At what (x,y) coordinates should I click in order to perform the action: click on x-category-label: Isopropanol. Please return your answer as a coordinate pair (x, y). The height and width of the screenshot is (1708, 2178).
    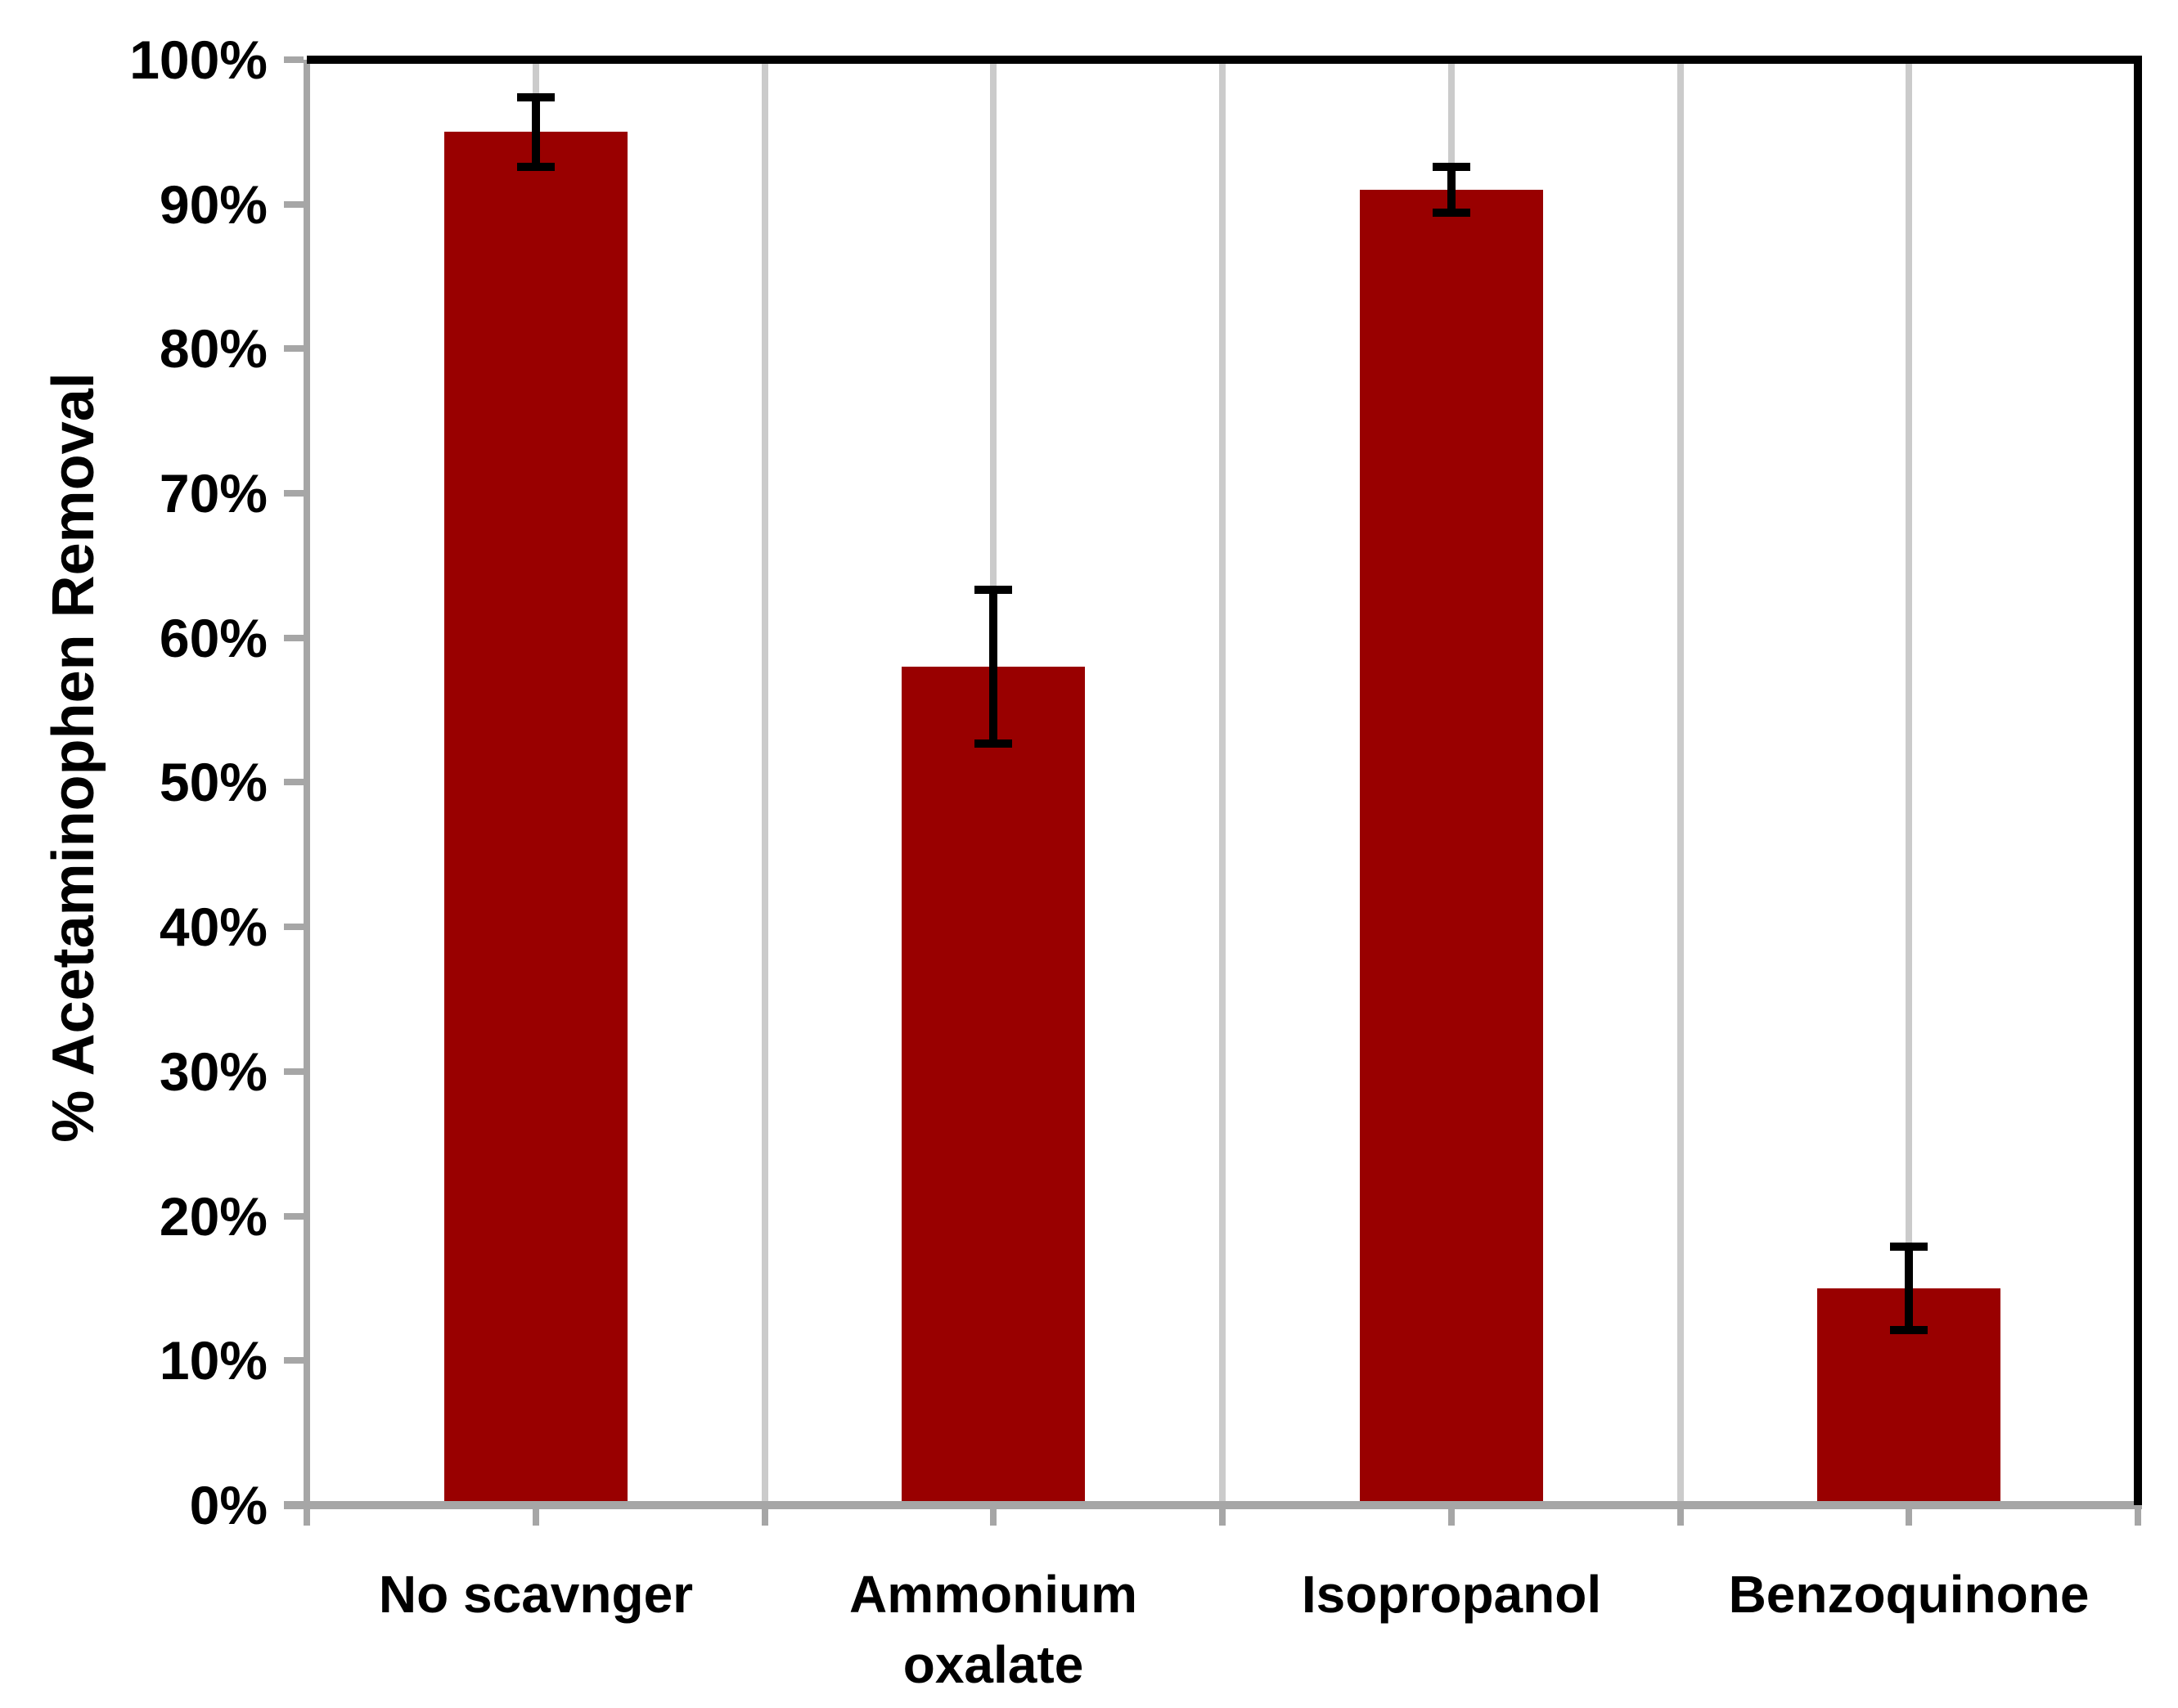
    Looking at the image, I should click on (1452, 1594).